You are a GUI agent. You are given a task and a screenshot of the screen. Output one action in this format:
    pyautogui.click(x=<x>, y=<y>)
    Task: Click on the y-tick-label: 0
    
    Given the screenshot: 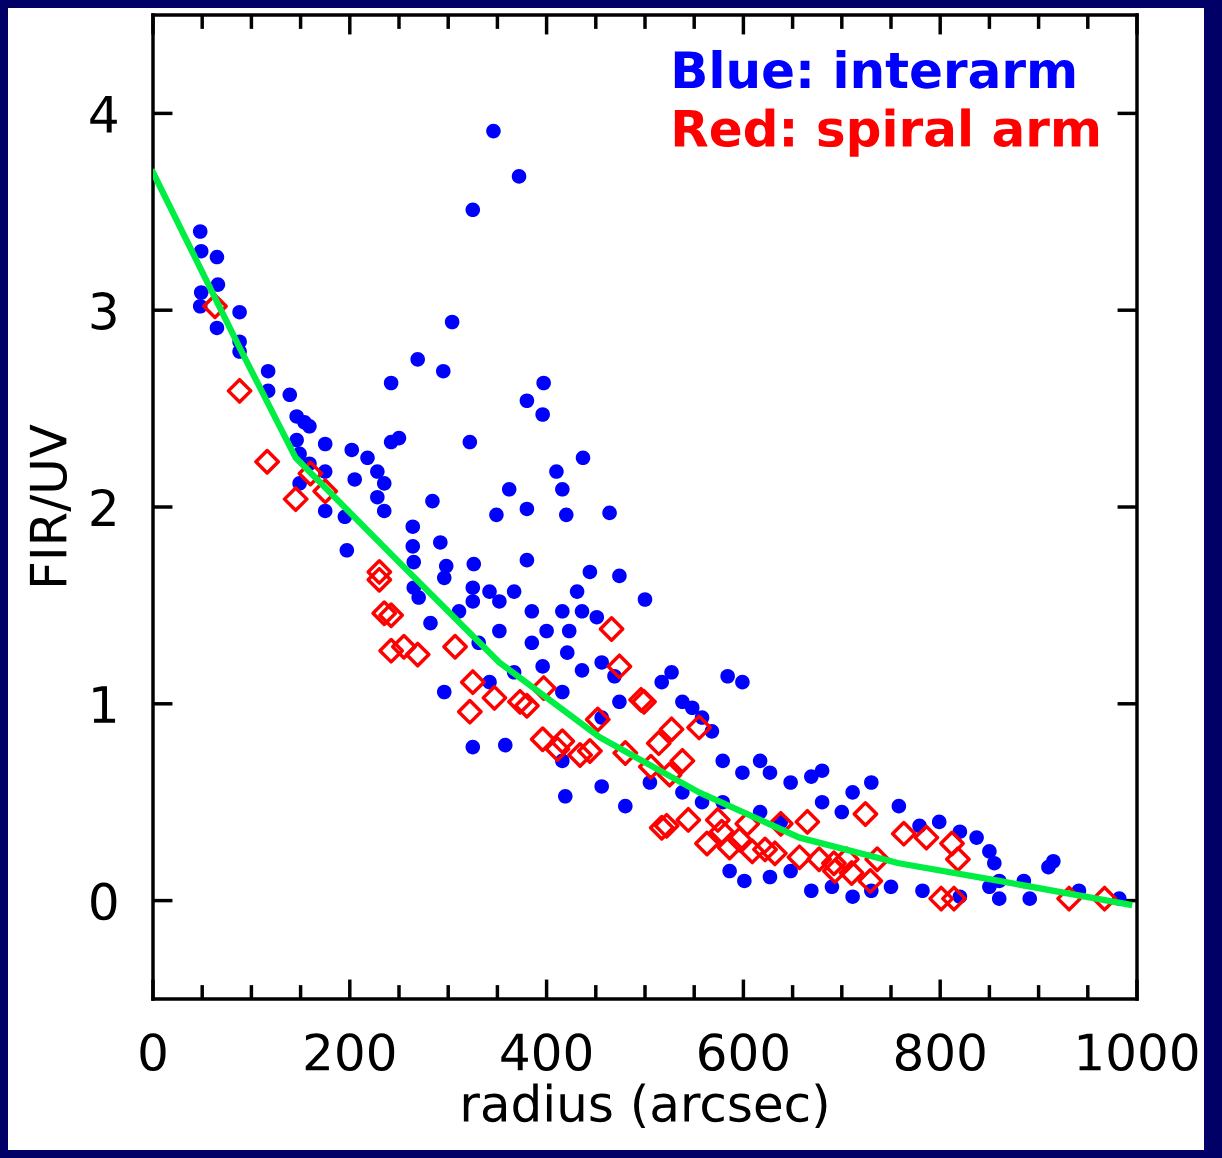 What is the action you would take?
    pyautogui.click(x=104, y=901)
    